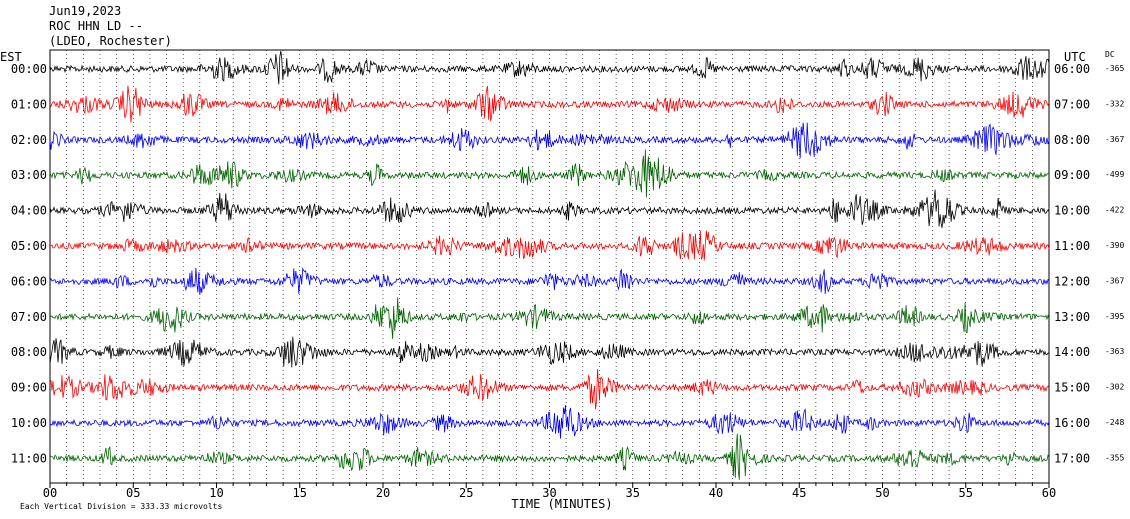 The height and width of the screenshot is (519, 1130). What do you see at coordinates (1072, 69) in the screenshot?
I see `utc-time-label: 06:00` at bounding box center [1072, 69].